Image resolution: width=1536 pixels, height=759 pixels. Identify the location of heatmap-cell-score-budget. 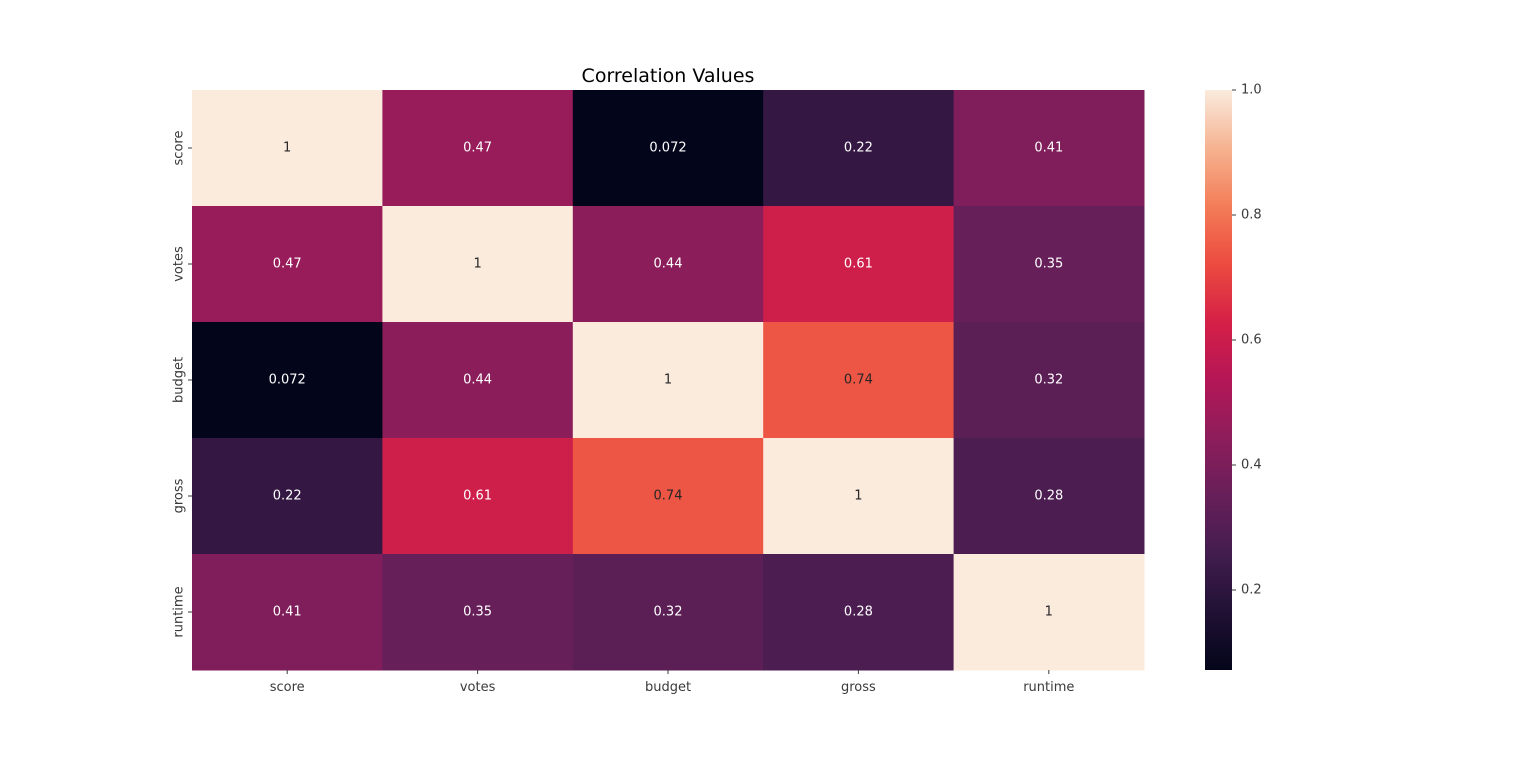
(668, 148).